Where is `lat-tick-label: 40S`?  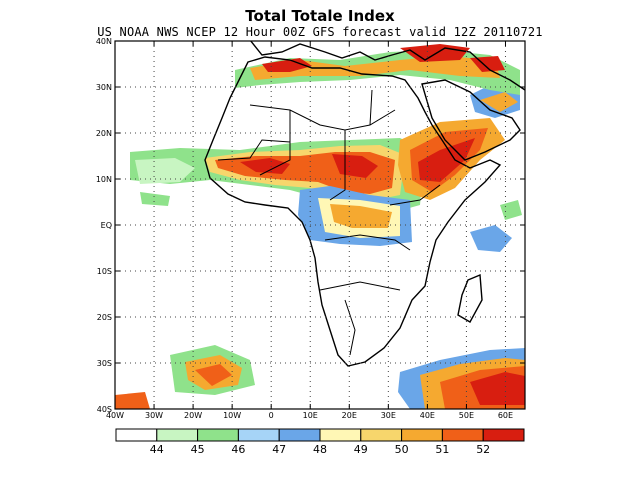 lat-tick-label: 40S is located at coordinates (104, 409).